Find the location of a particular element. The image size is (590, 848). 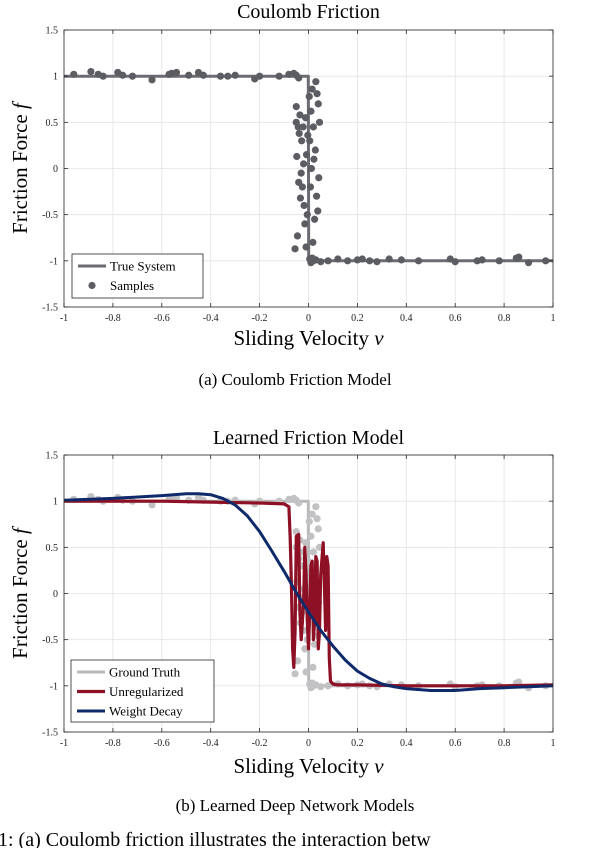

legend: Ground Truth Unregularized Weight Decay is located at coordinates (142, 691).